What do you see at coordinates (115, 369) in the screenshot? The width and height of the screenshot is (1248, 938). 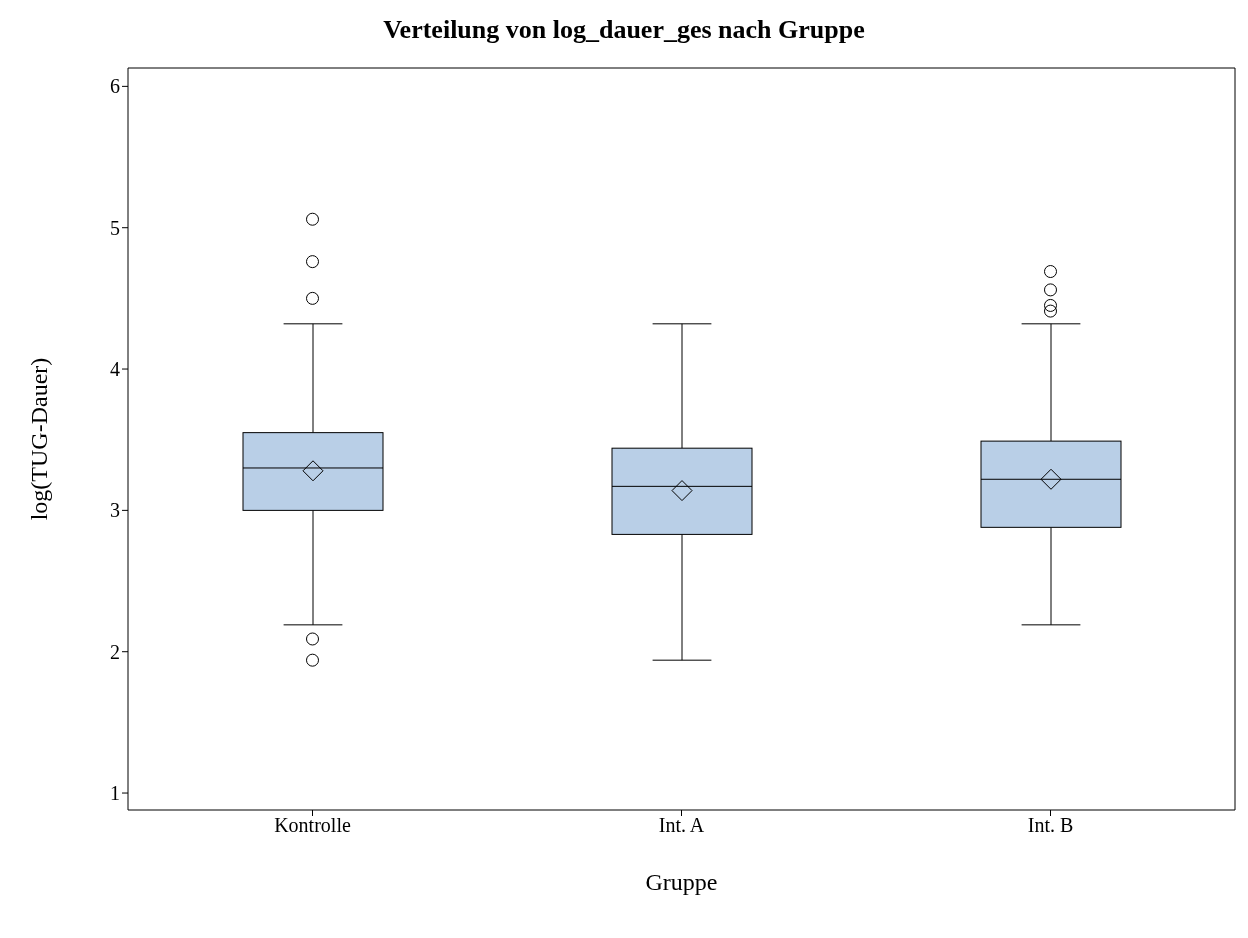 I see `y-tick-label: 4` at bounding box center [115, 369].